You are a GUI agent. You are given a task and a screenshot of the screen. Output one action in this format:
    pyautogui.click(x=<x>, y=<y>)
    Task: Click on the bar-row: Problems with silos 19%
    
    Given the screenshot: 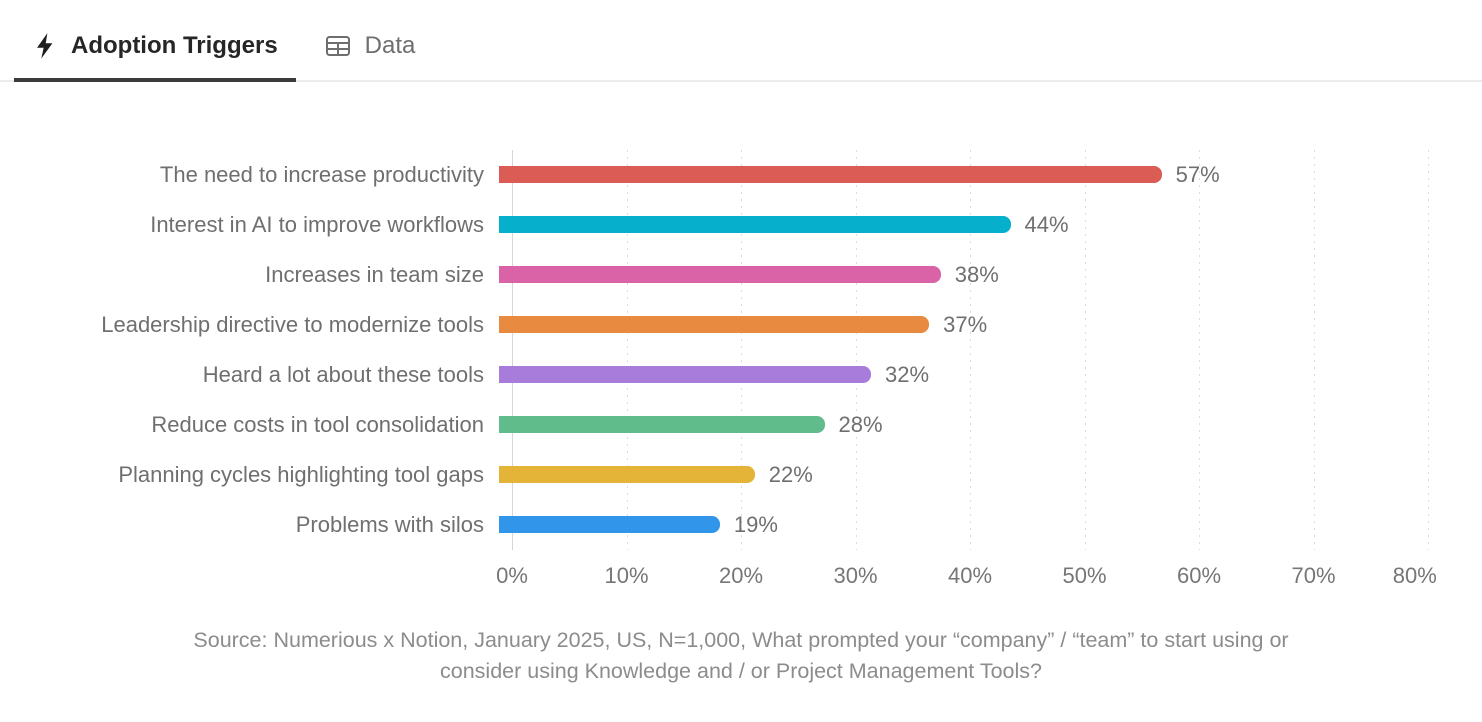 What is the action you would take?
    pyautogui.click(x=741, y=525)
    